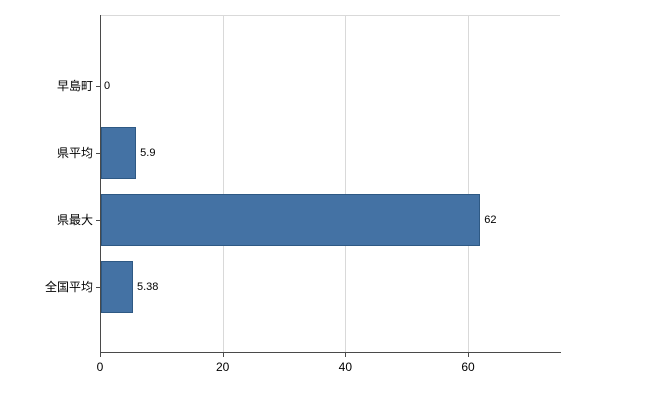  What do you see at coordinates (74, 86) in the screenshot?
I see `category-label: 早島町` at bounding box center [74, 86].